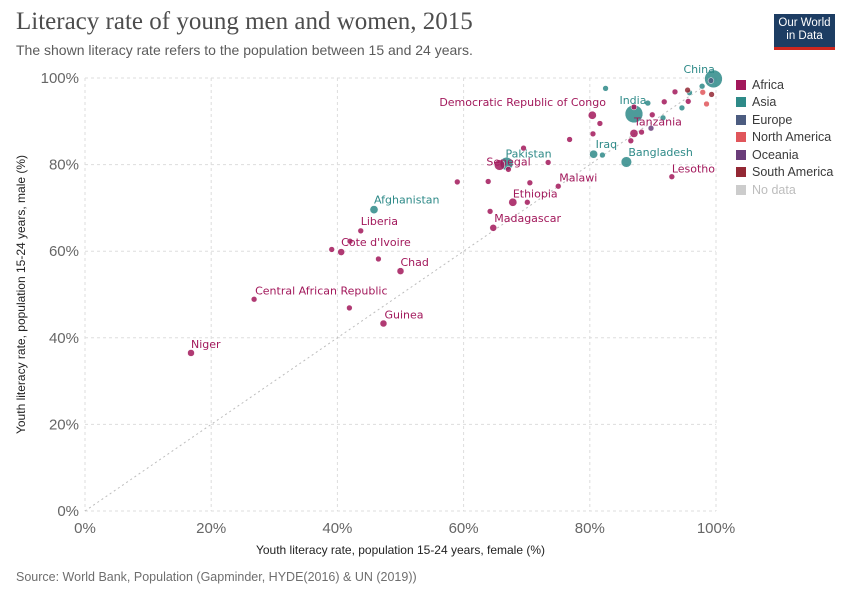 Image resolution: width=850 pixels, height=600 pixels. I want to click on point-label: Liberia, so click(379, 221).